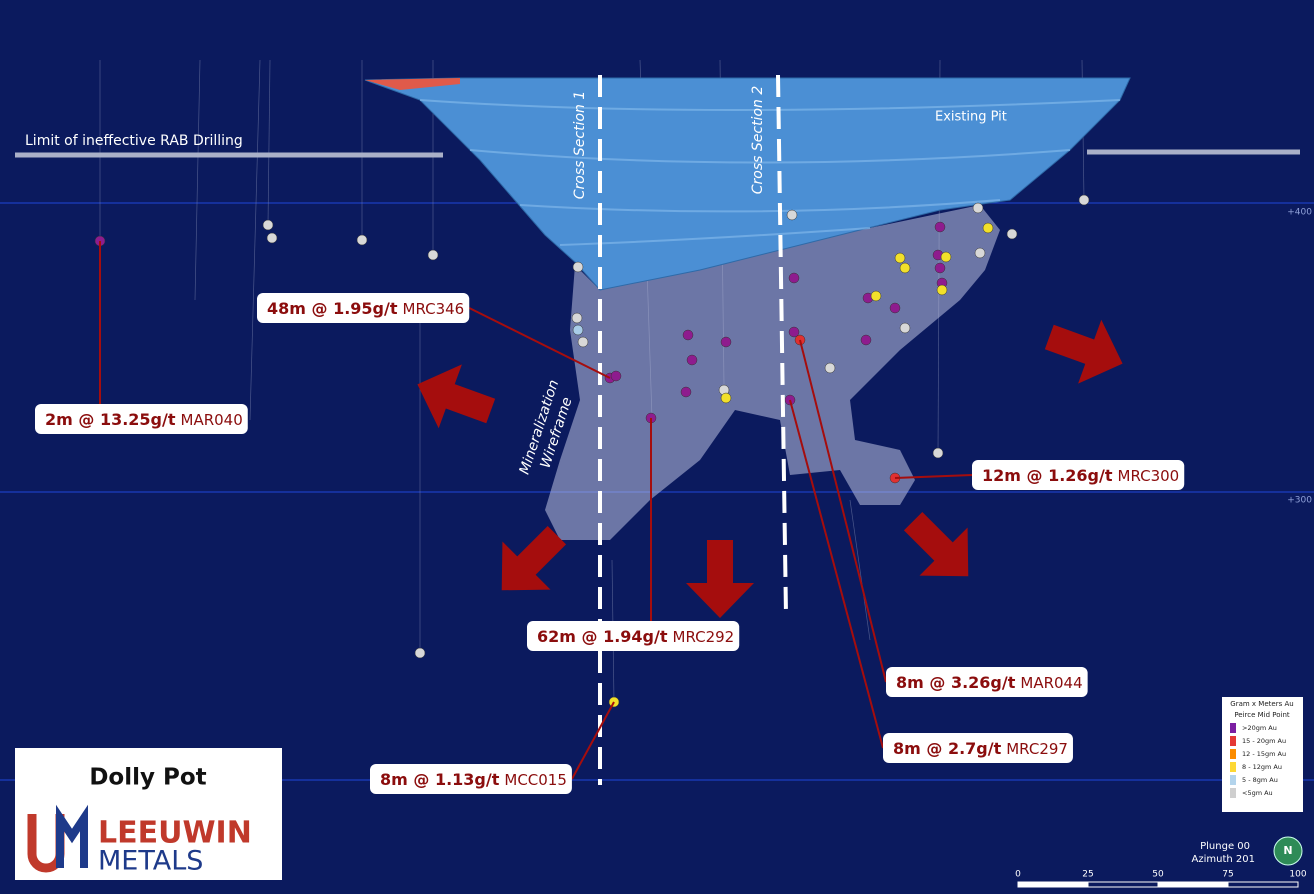 The image size is (1314, 894). I want to click on legend-subtitle: Peirce Mid Point, so click(1262, 715).